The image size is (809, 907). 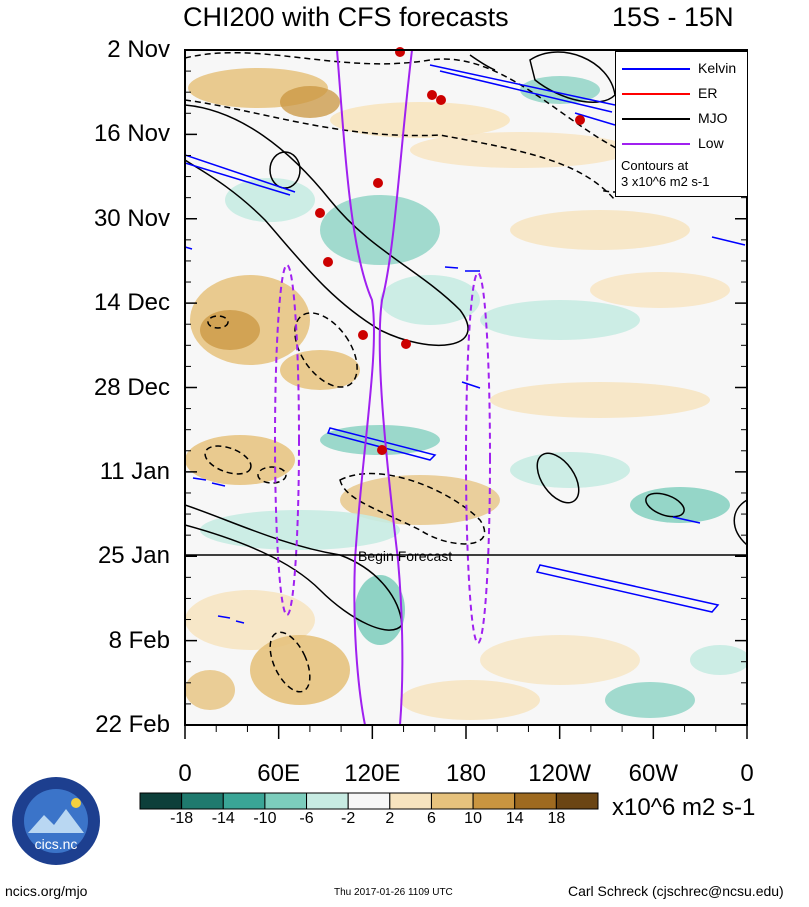 I want to click on y-tick-label: 11 Jan, so click(x=134, y=471).